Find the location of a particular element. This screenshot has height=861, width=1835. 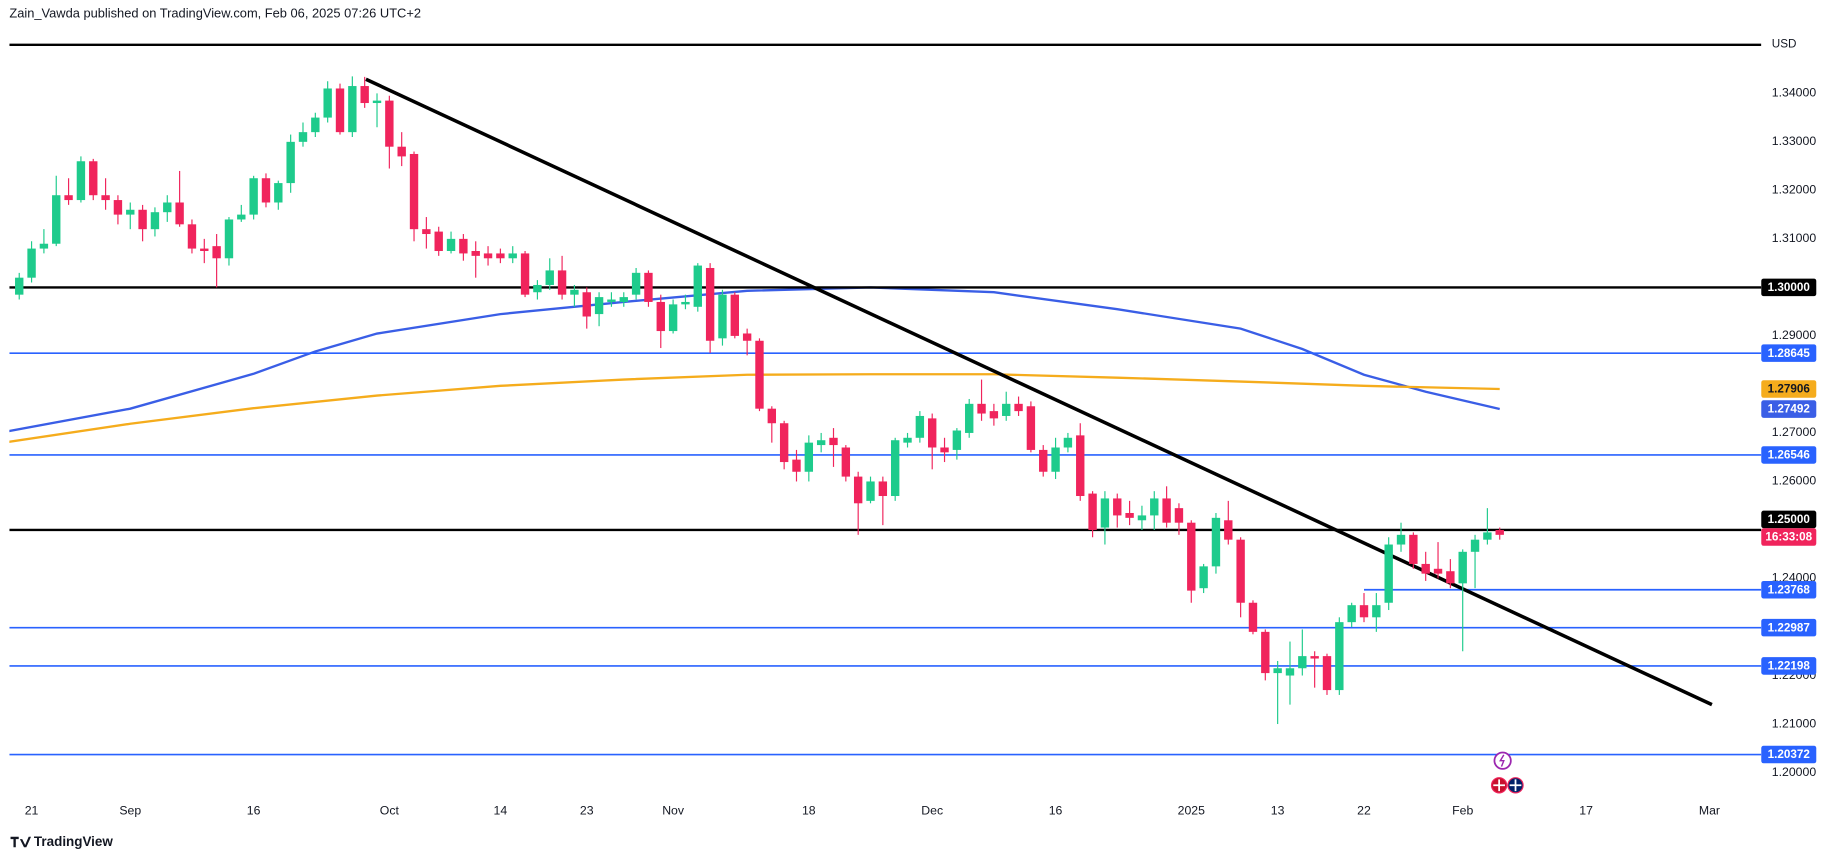

footer-logo is located at coordinates (21, 842).